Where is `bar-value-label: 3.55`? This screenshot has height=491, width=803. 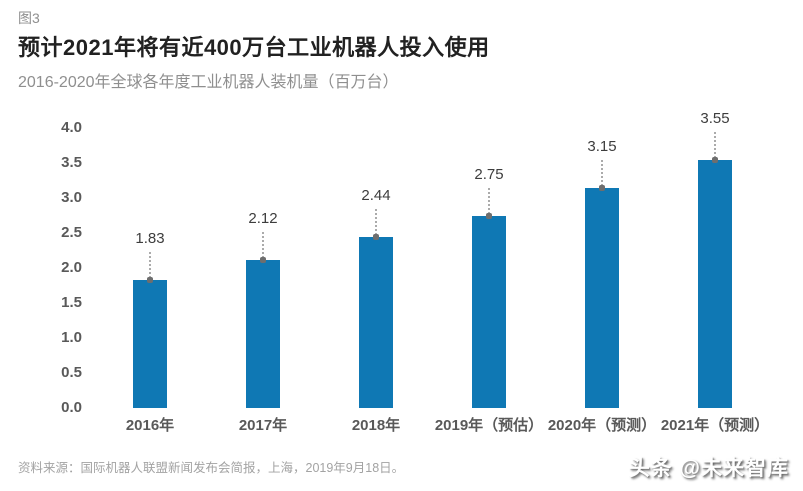
bar-value-label: 3.55 is located at coordinates (715, 118).